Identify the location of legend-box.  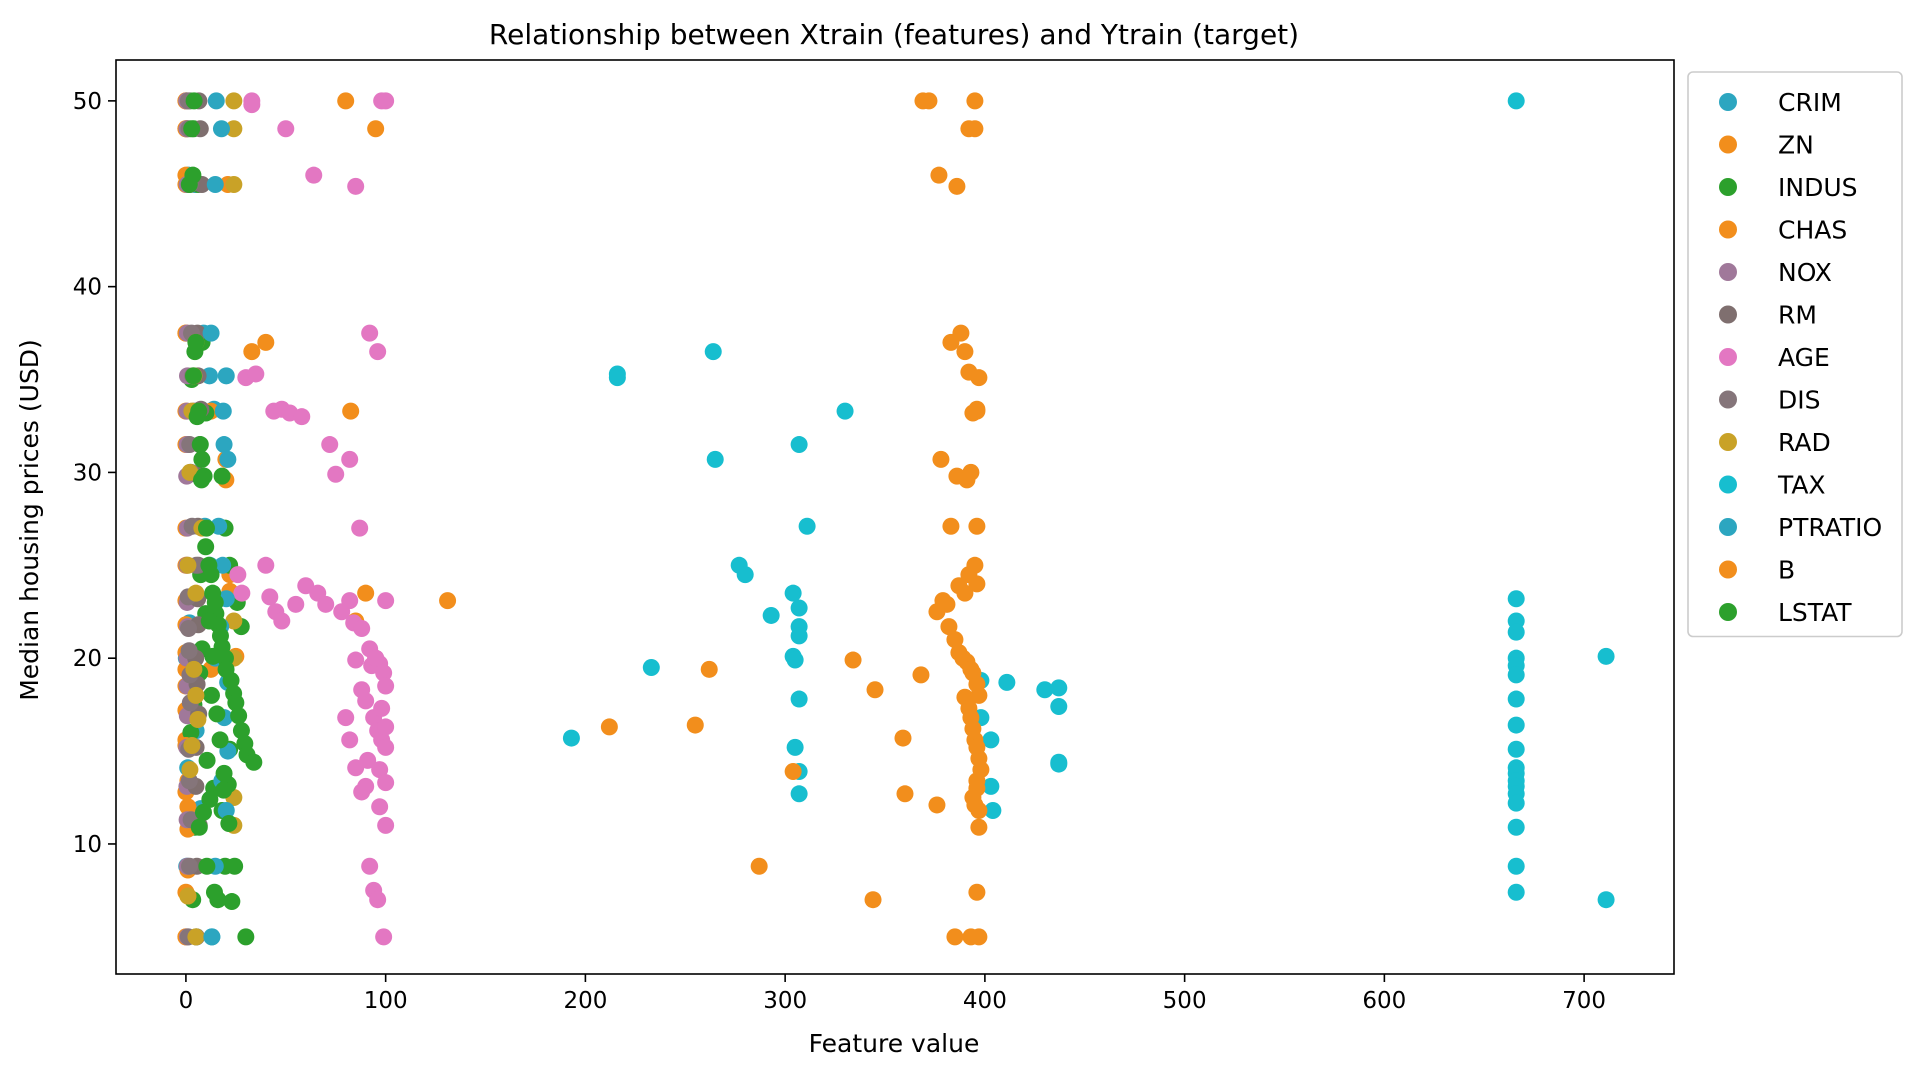
(1795, 354).